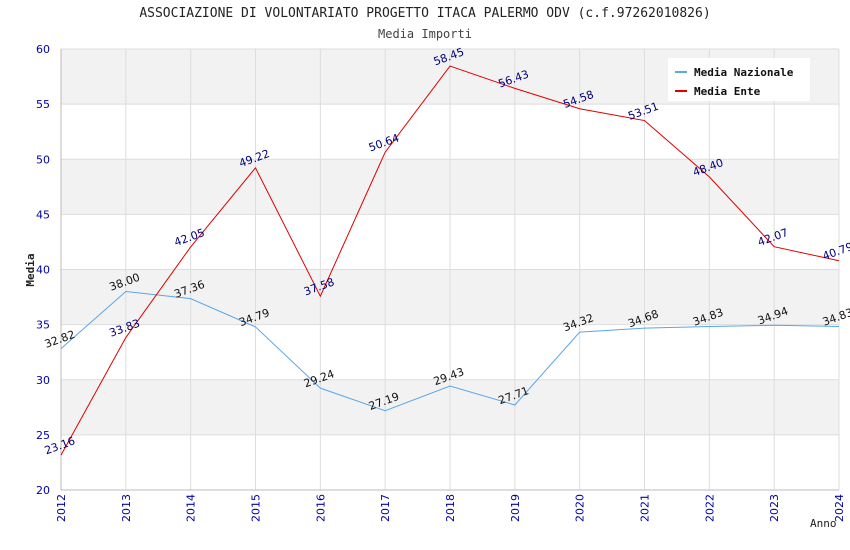 The height and width of the screenshot is (550, 850). I want to click on x-tick-label: 2012, so click(61, 508).